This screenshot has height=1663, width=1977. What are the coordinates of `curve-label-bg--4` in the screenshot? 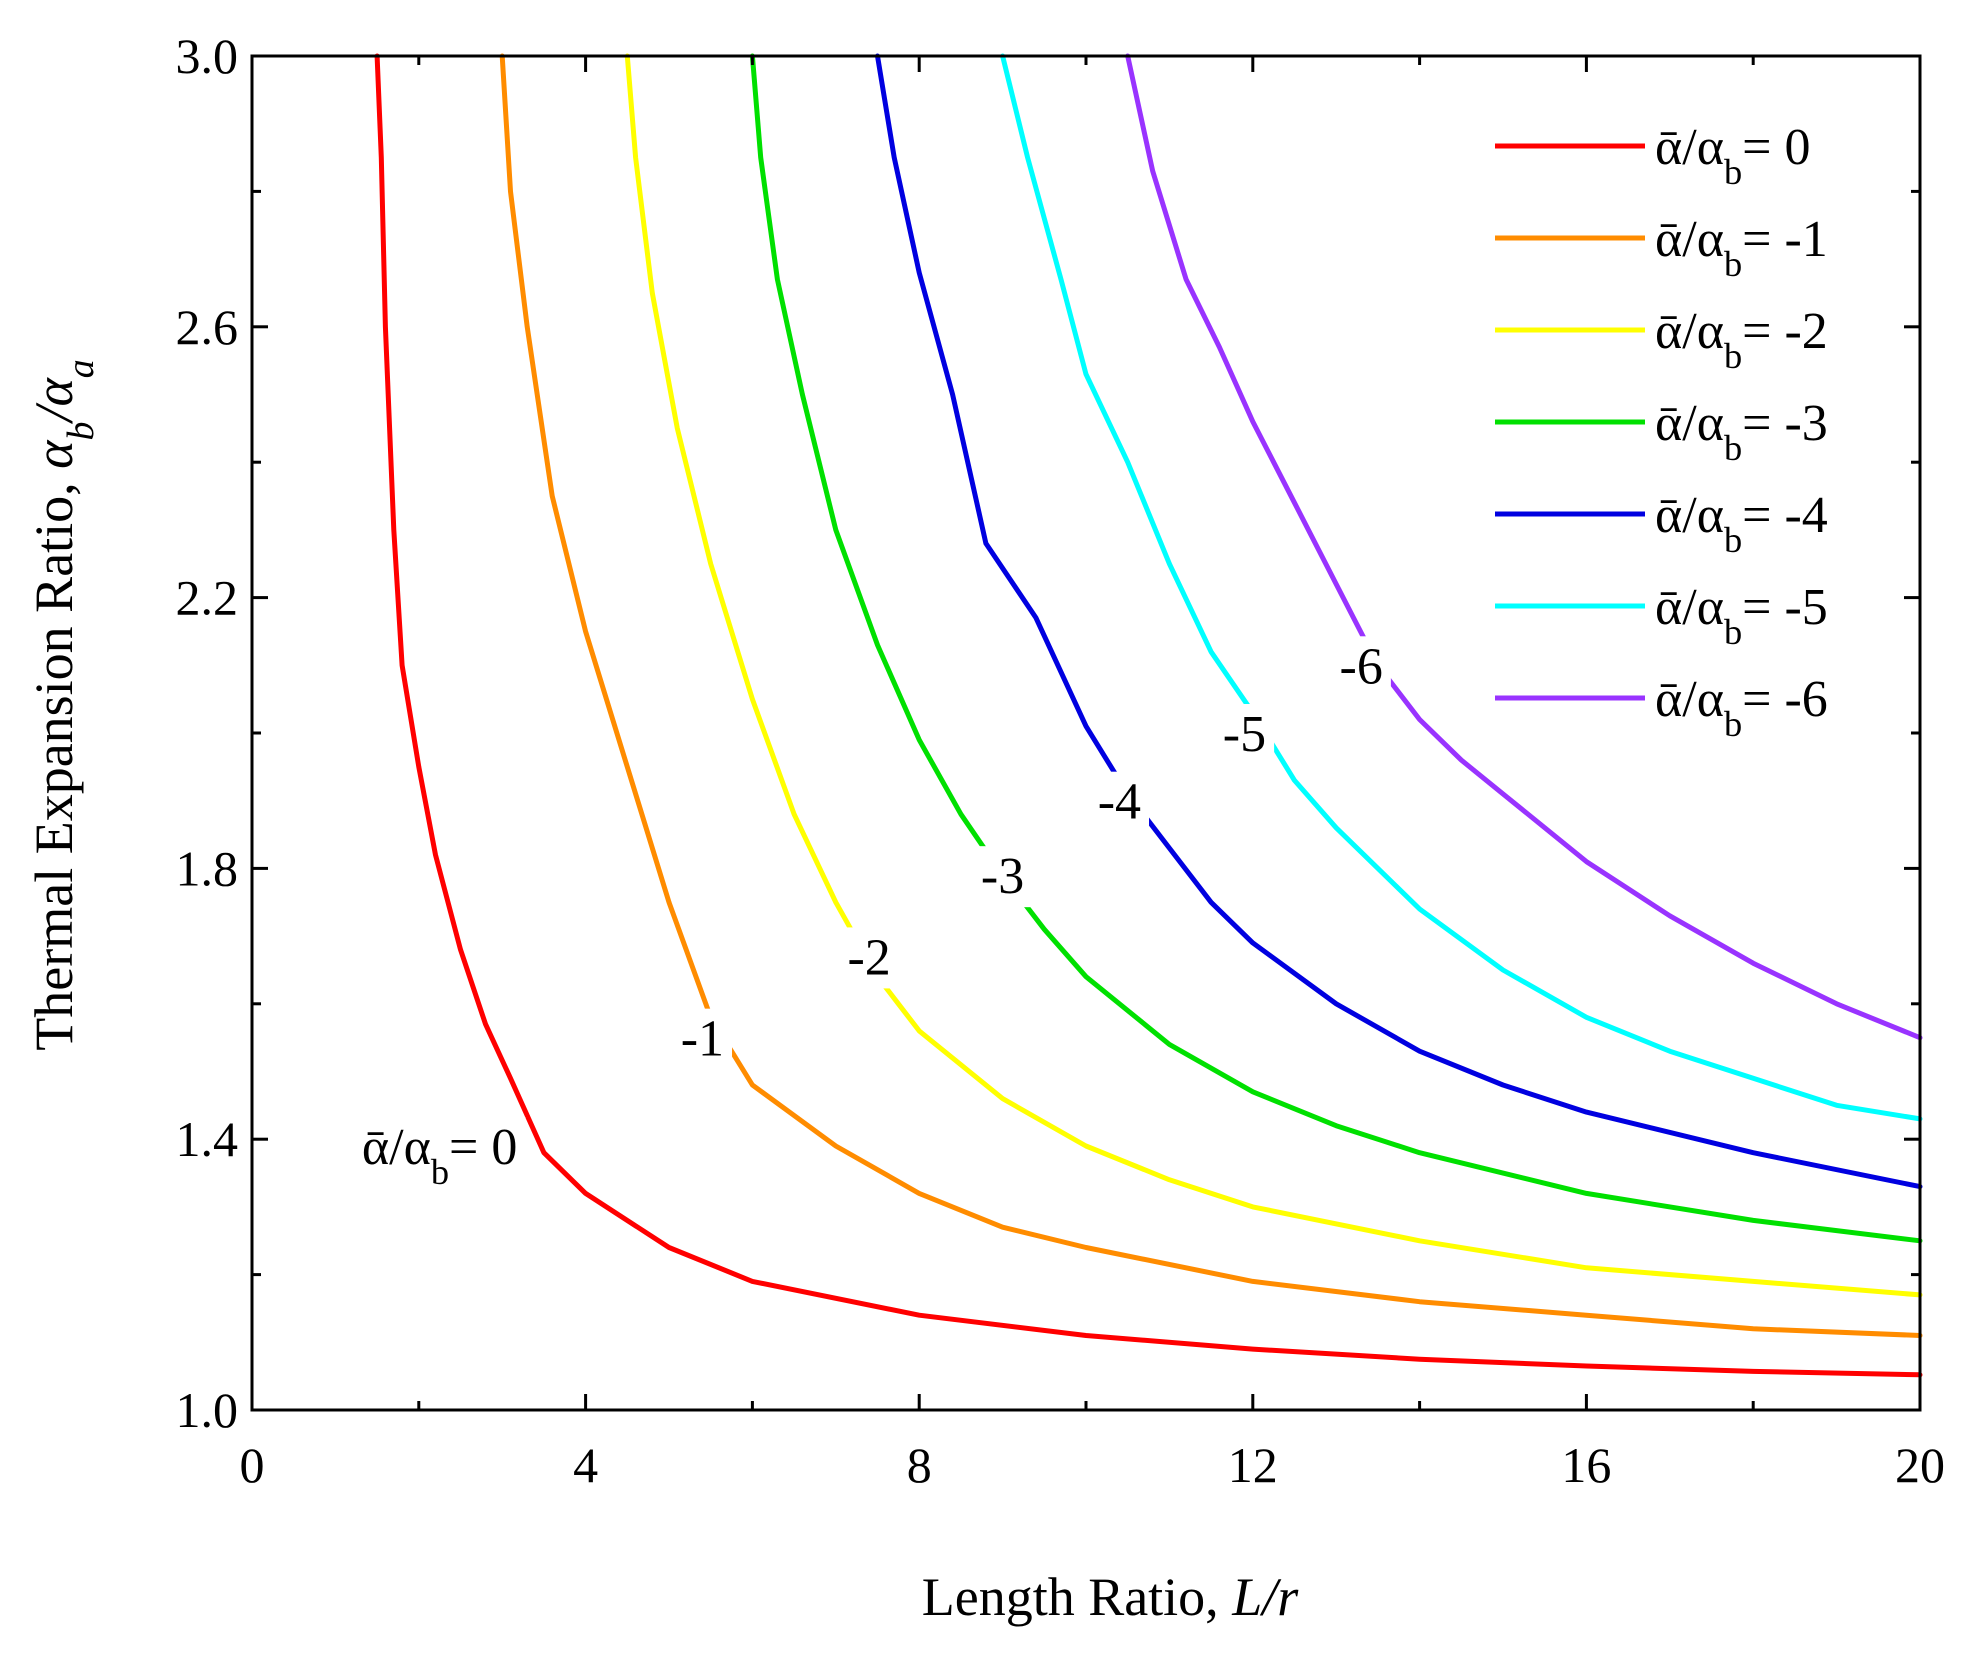 It's located at (1119, 802).